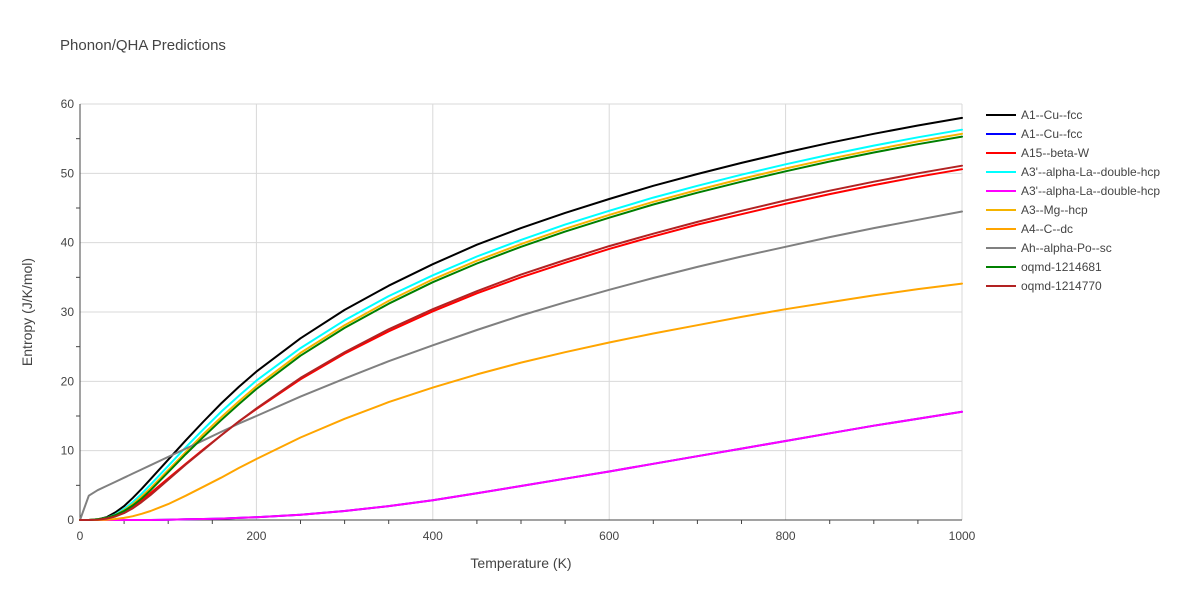  What do you see at coordinates (68, 104) in the screenshot?
I see `y-tick-label: 60` at bounding box center [68, 104].